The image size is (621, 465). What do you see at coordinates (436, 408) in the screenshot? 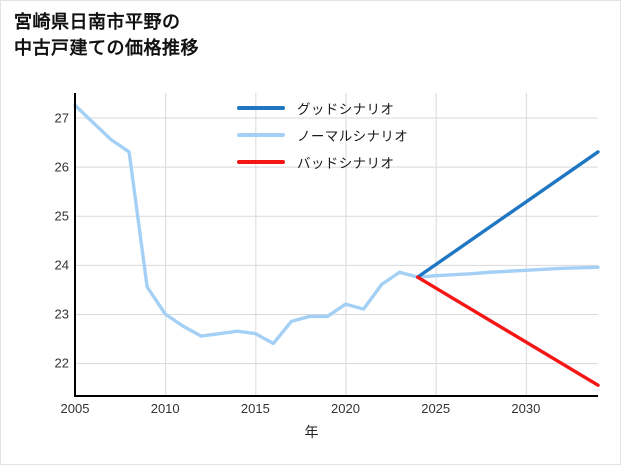
I see `x-axis-tick-label: 2025` at bounding box center [436, 408].